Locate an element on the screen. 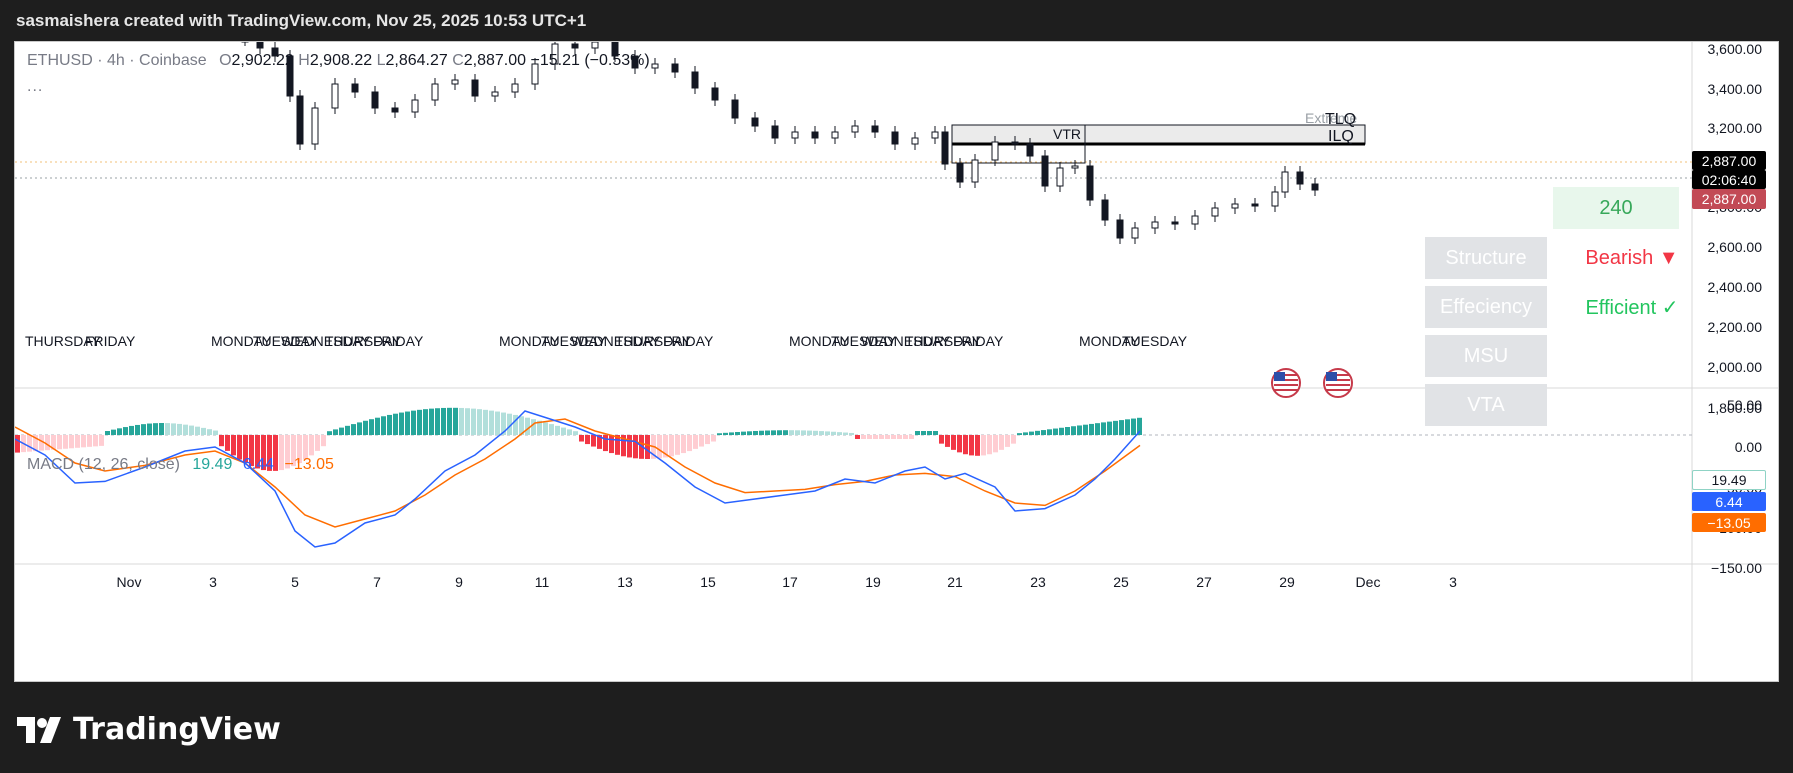 The width and height of the screenshot is (1793, 773). mark-price-label: 2,887.00 is located at coordinates (1729, 199).